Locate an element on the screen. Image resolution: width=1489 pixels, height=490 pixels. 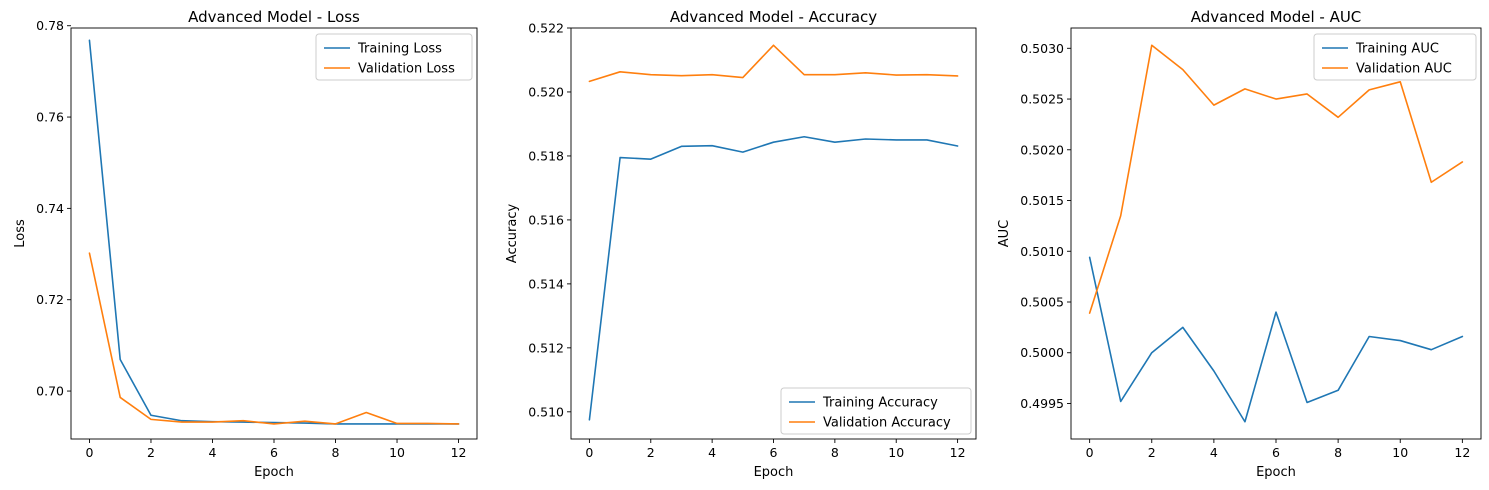
legend-label-0: Training AUC is located at coordinates (1397, 49).